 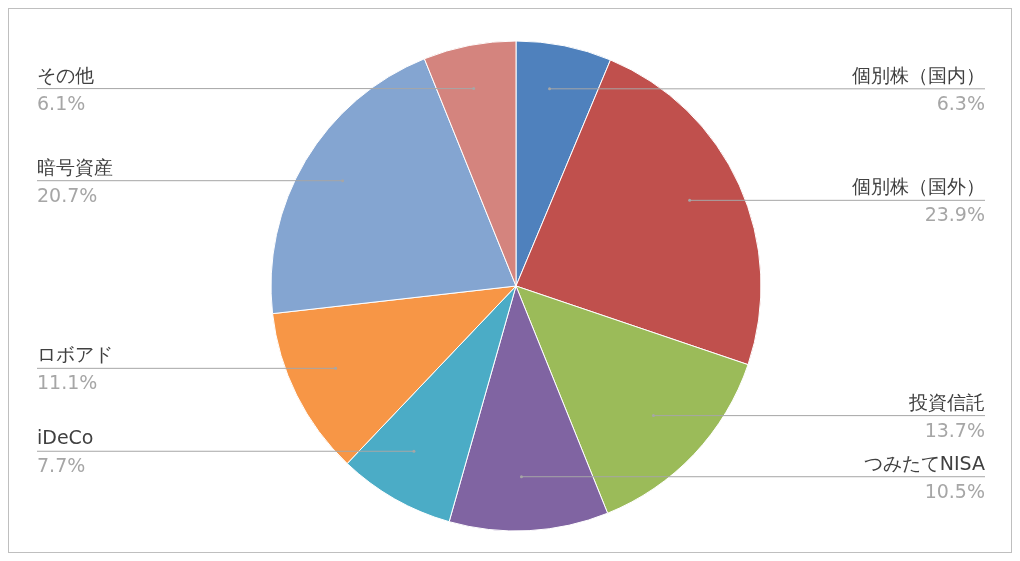 What do you see at coordinates (960, 102) in the screenshot?
I see `data-label: 6.3%` at bounding box center [960, 102].